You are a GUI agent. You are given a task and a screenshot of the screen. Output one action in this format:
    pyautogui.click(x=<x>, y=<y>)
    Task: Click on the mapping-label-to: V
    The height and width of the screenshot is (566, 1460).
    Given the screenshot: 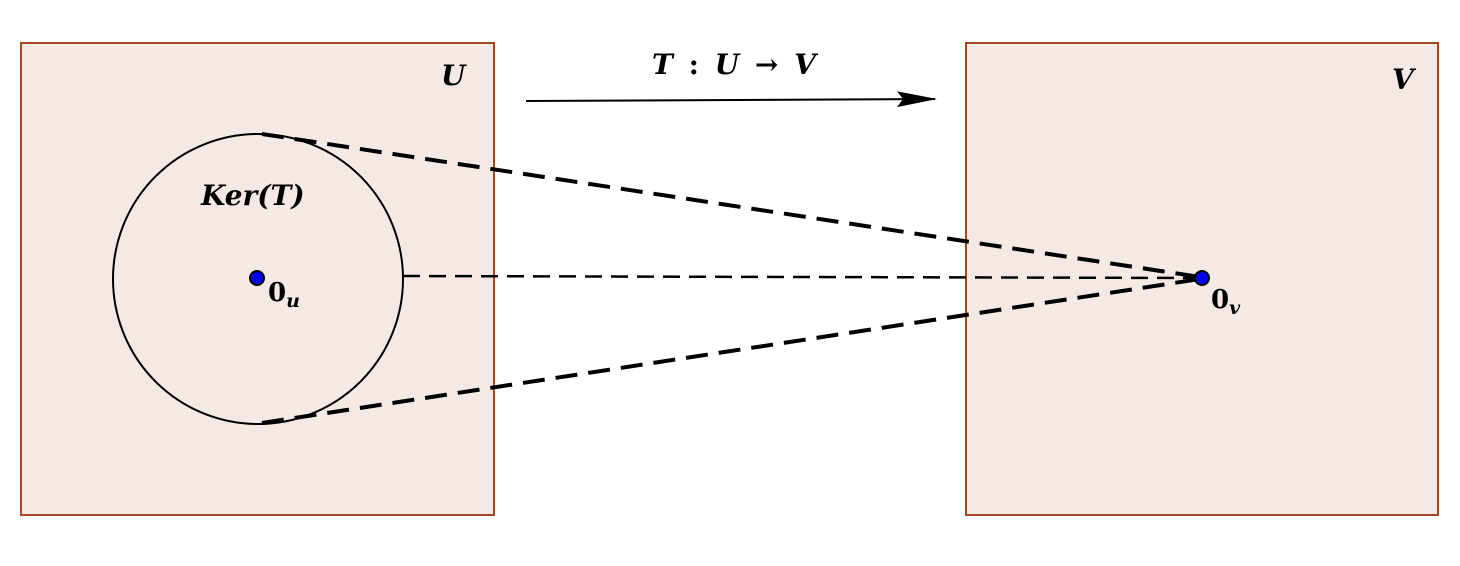 What is the action you would take?
    pyautogui.click(x=806, y=64)
    